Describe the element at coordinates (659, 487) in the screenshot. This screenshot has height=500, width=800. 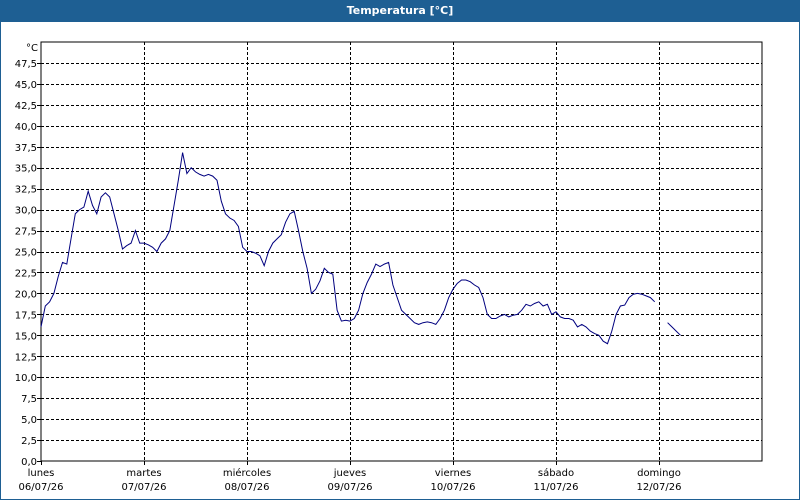
I see `x-tick-date-label: 12/07/26` at that location.